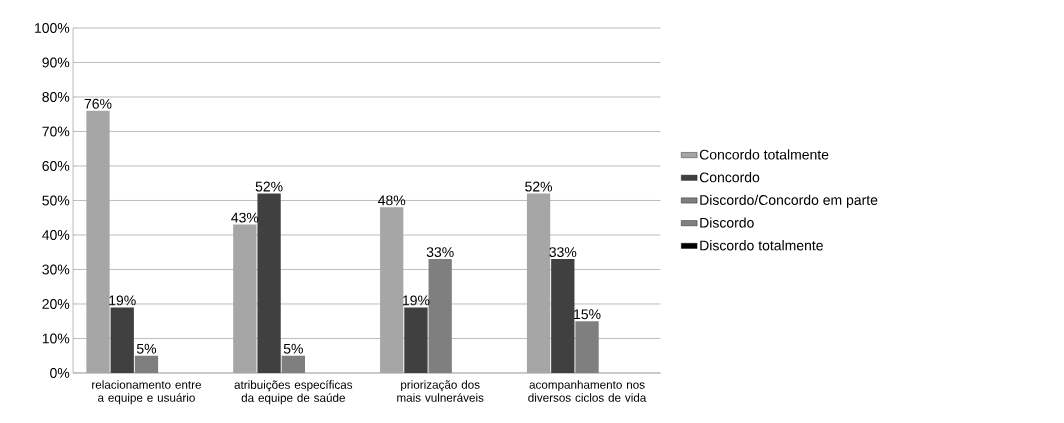 This screenshot has height=423, width=1064. I want to click on y-tick-label: 60%, so click(56, 165).